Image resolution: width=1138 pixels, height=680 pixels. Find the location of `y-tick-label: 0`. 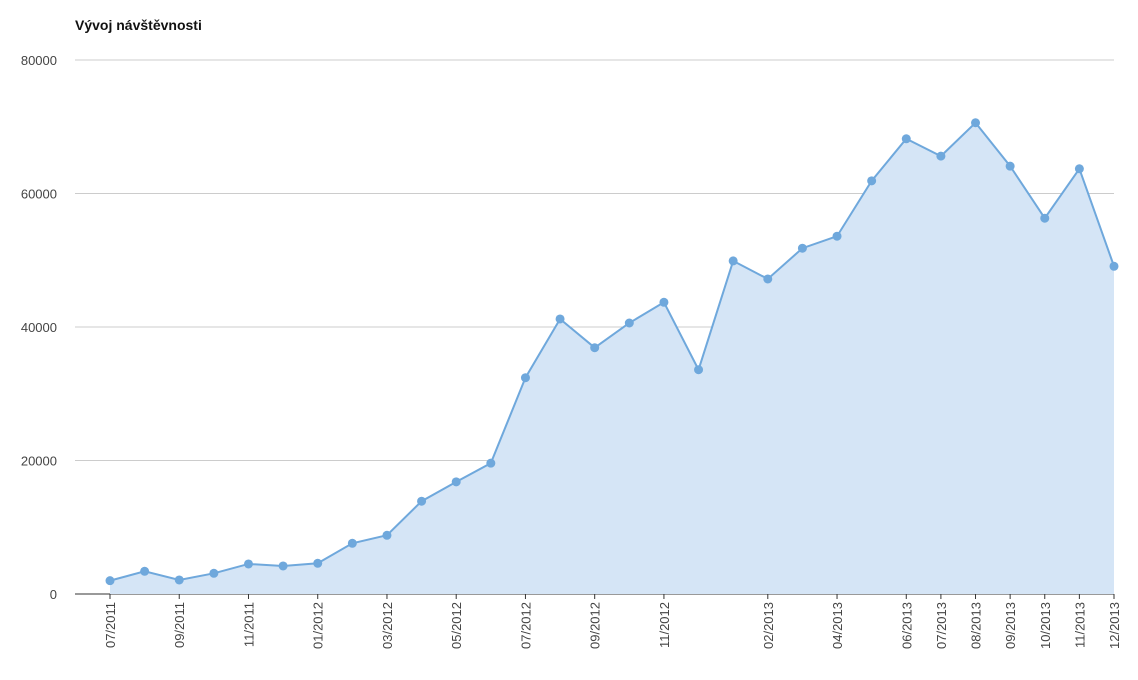

y-tick-label: 0 is located at coordinates (53, 594).